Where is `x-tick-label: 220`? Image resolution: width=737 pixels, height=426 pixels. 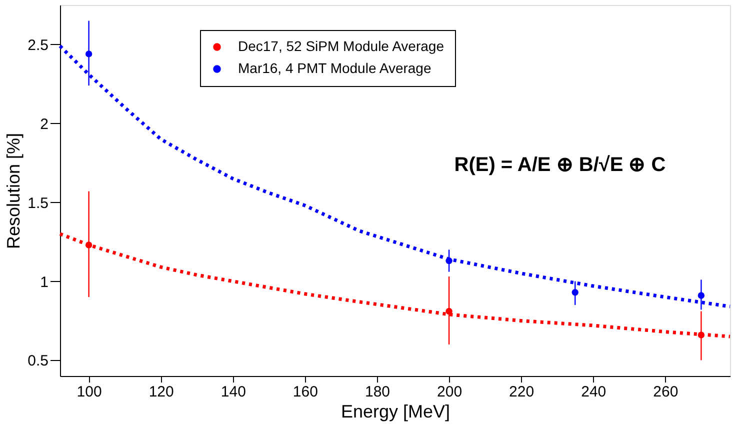 x-tick-label: 220 is located at coordinates (521, 392).